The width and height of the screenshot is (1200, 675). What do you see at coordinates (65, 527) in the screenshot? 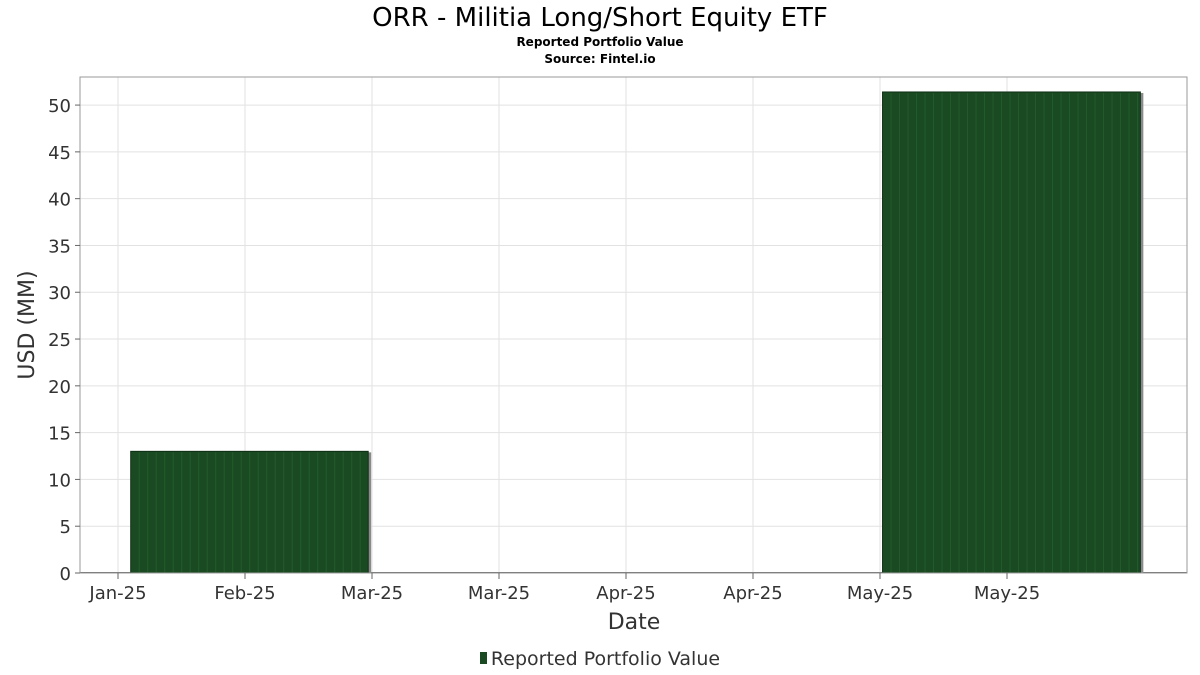
I see `y-tick-label: 5` at bounding box center [65, 527].